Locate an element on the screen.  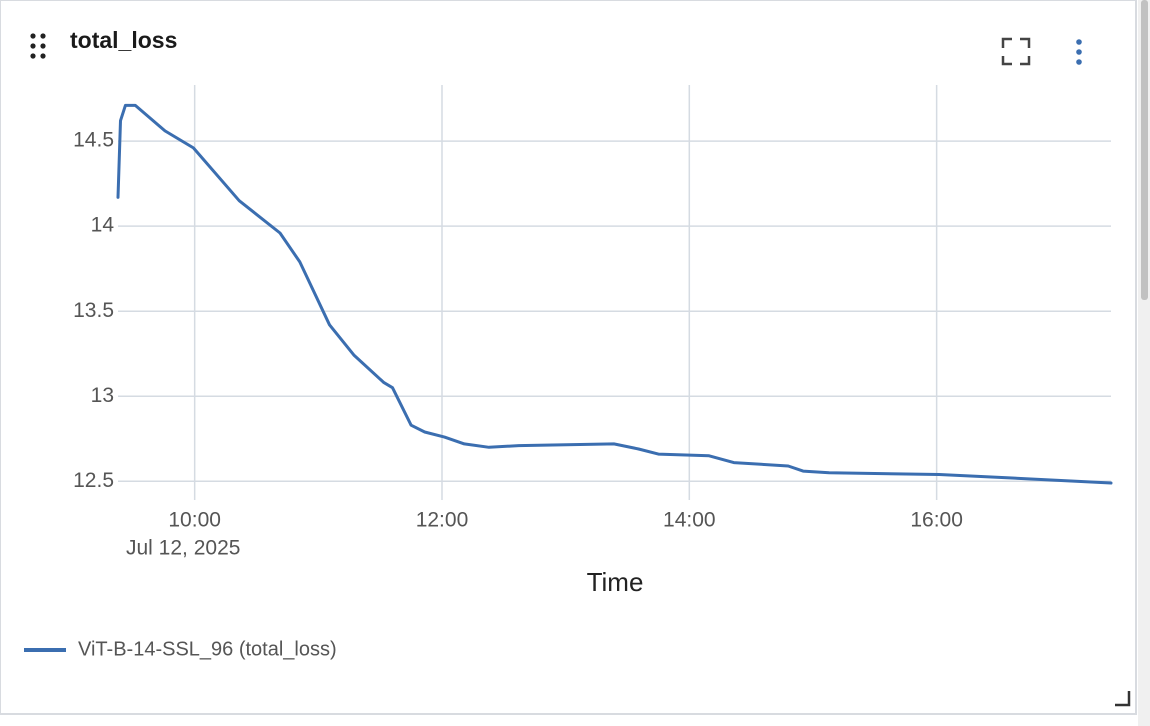
chart-title: total_loss is located at coordinates (123, 40).